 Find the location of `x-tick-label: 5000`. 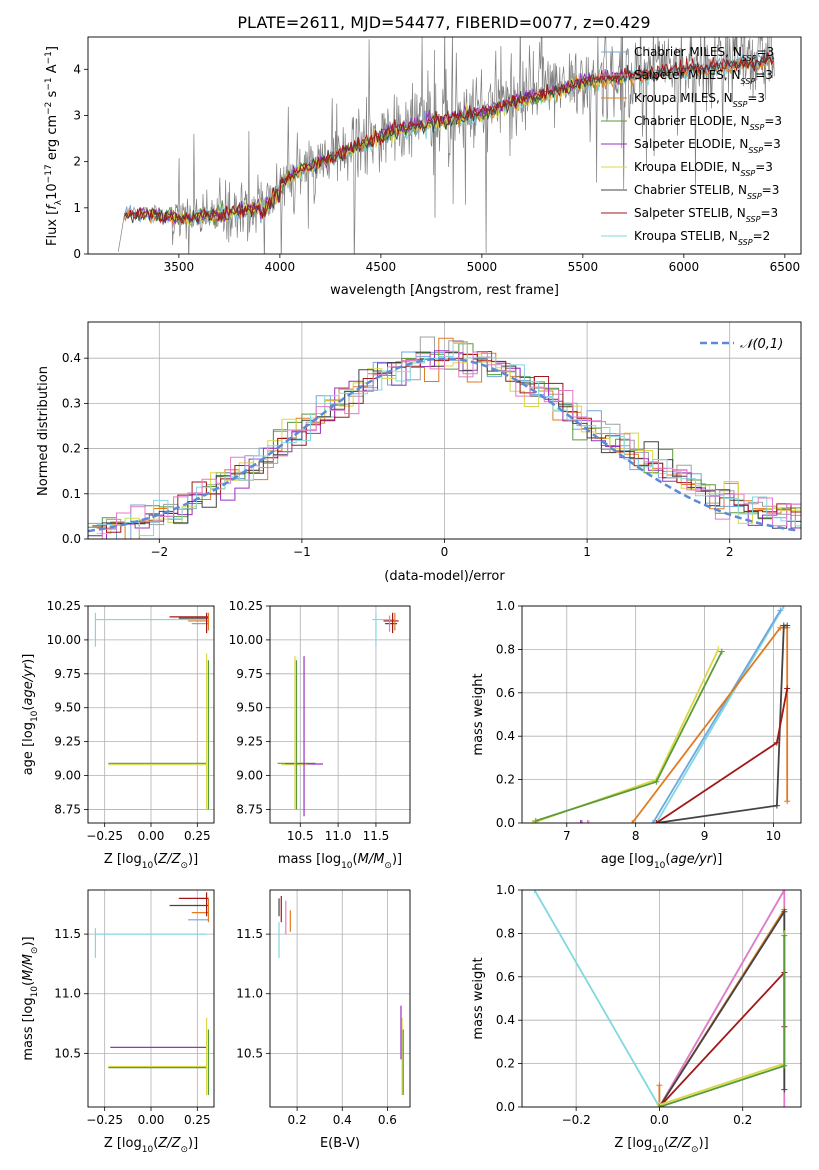

x-tick-label: 5000 is located at coordinates (482, 267).